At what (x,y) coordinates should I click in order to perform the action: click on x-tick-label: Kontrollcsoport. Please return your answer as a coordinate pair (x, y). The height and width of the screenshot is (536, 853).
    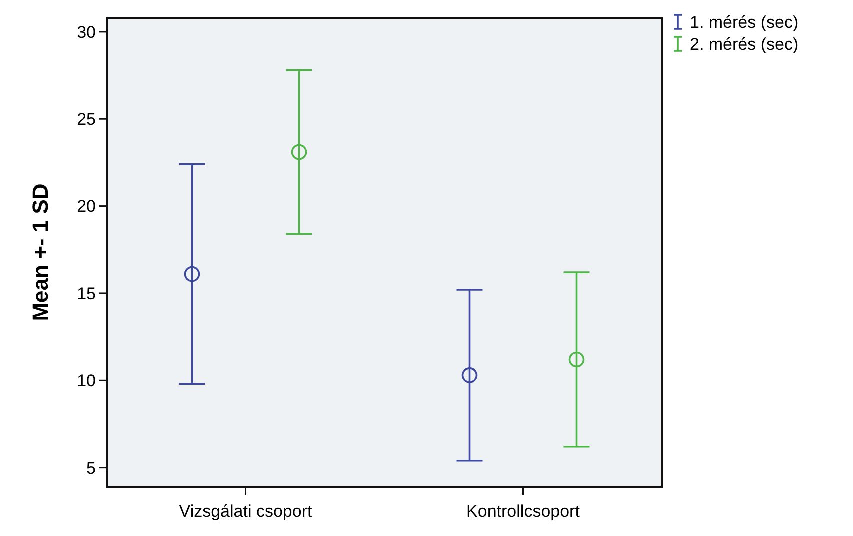
    Looking at the image, I should click on (523, 511).